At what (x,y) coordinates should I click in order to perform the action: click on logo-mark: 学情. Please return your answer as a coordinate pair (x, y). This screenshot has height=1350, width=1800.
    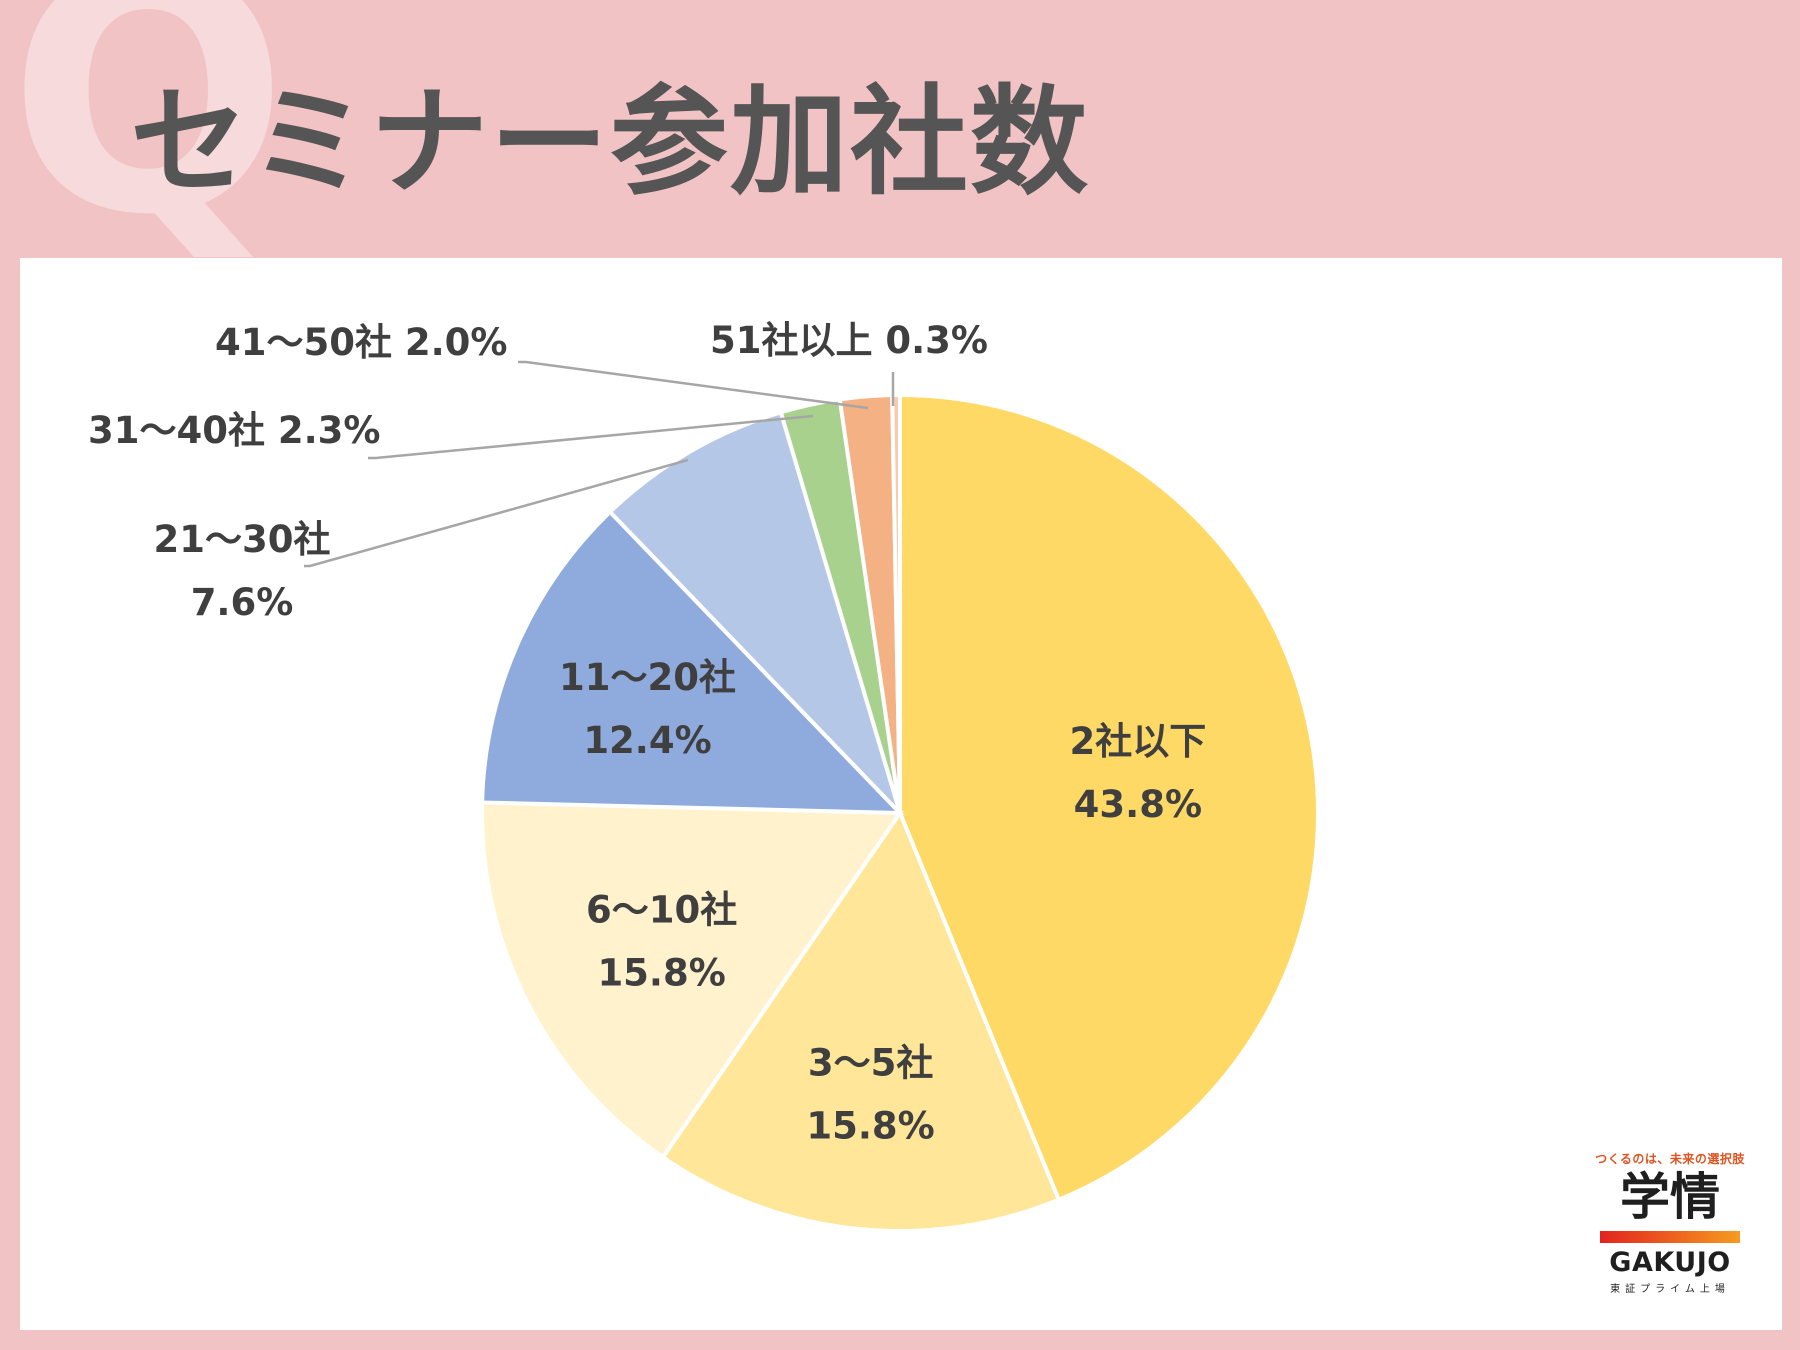
    Looking at the image, I should click on (1670, 1197).